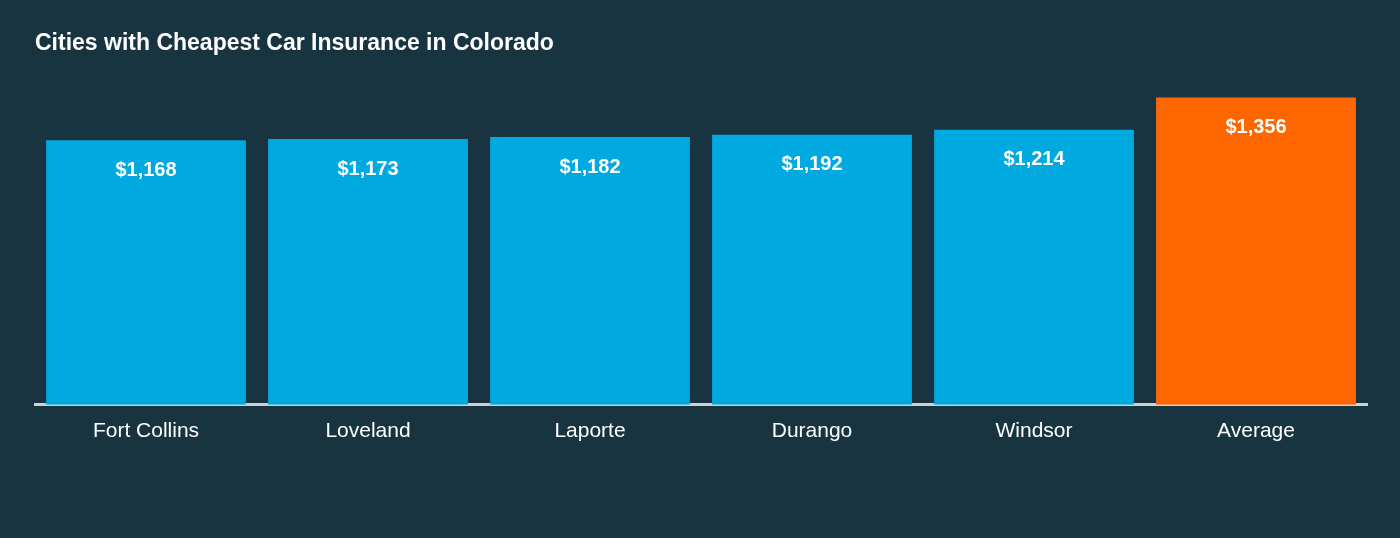 The image size is (1400, 538). I want to click on x-tick-label: Loveland, so click(368, 430).